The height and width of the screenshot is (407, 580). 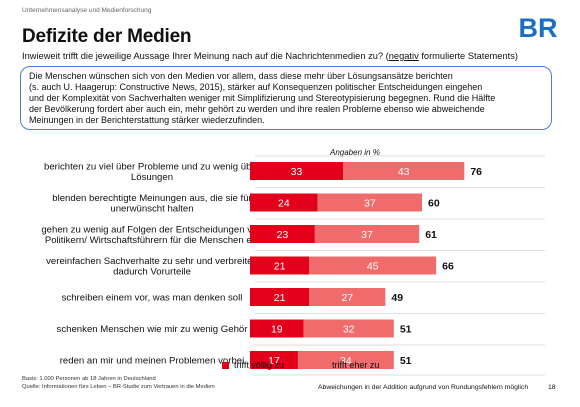 What do you see at coordinates (152, 271) in the screenshot?
I see `category-label: dadurch Vorurteile` at bounding box center [152, 271].